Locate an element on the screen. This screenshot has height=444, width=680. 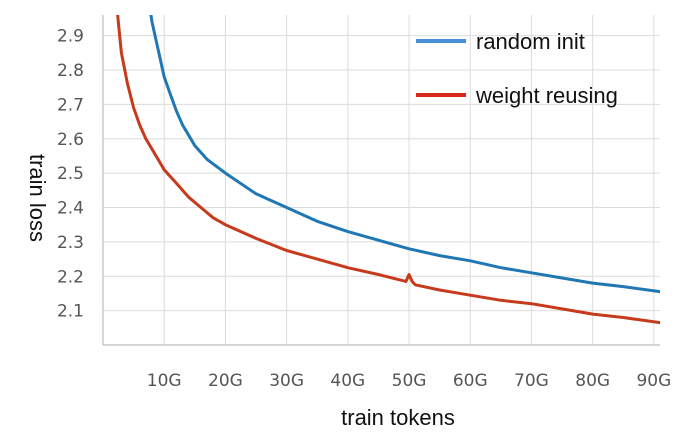
x-tick-label: 90G is located at coordinates (653, 381).